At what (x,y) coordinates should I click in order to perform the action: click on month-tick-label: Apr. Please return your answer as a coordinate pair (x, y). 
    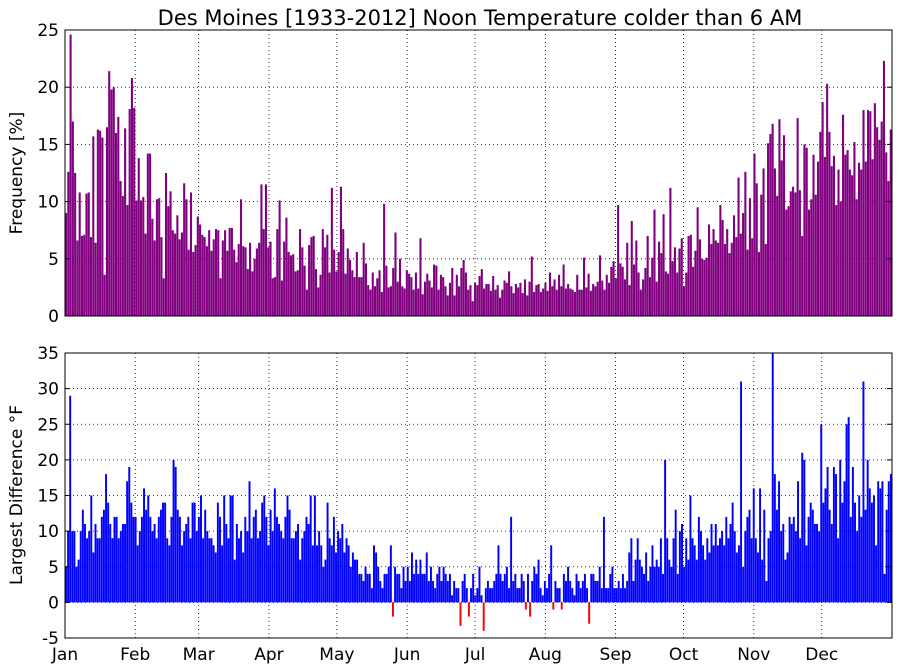
    Looking at the image, I should click on (268, 655).